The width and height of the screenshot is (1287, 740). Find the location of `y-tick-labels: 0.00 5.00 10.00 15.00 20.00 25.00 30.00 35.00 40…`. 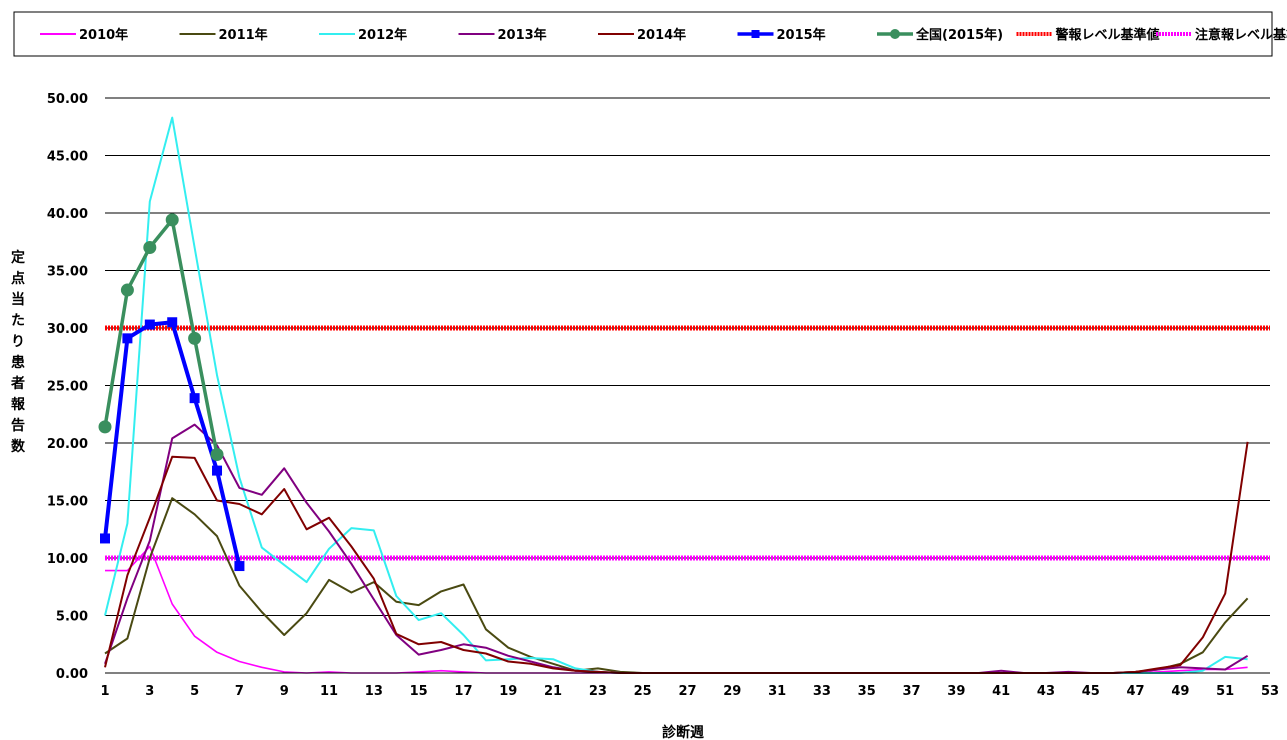

y-tick-labels: 0.00 5.00 10.00 15.00 20.00 25.00 30.00 35.00 40… is located at coordinates (67, 387).